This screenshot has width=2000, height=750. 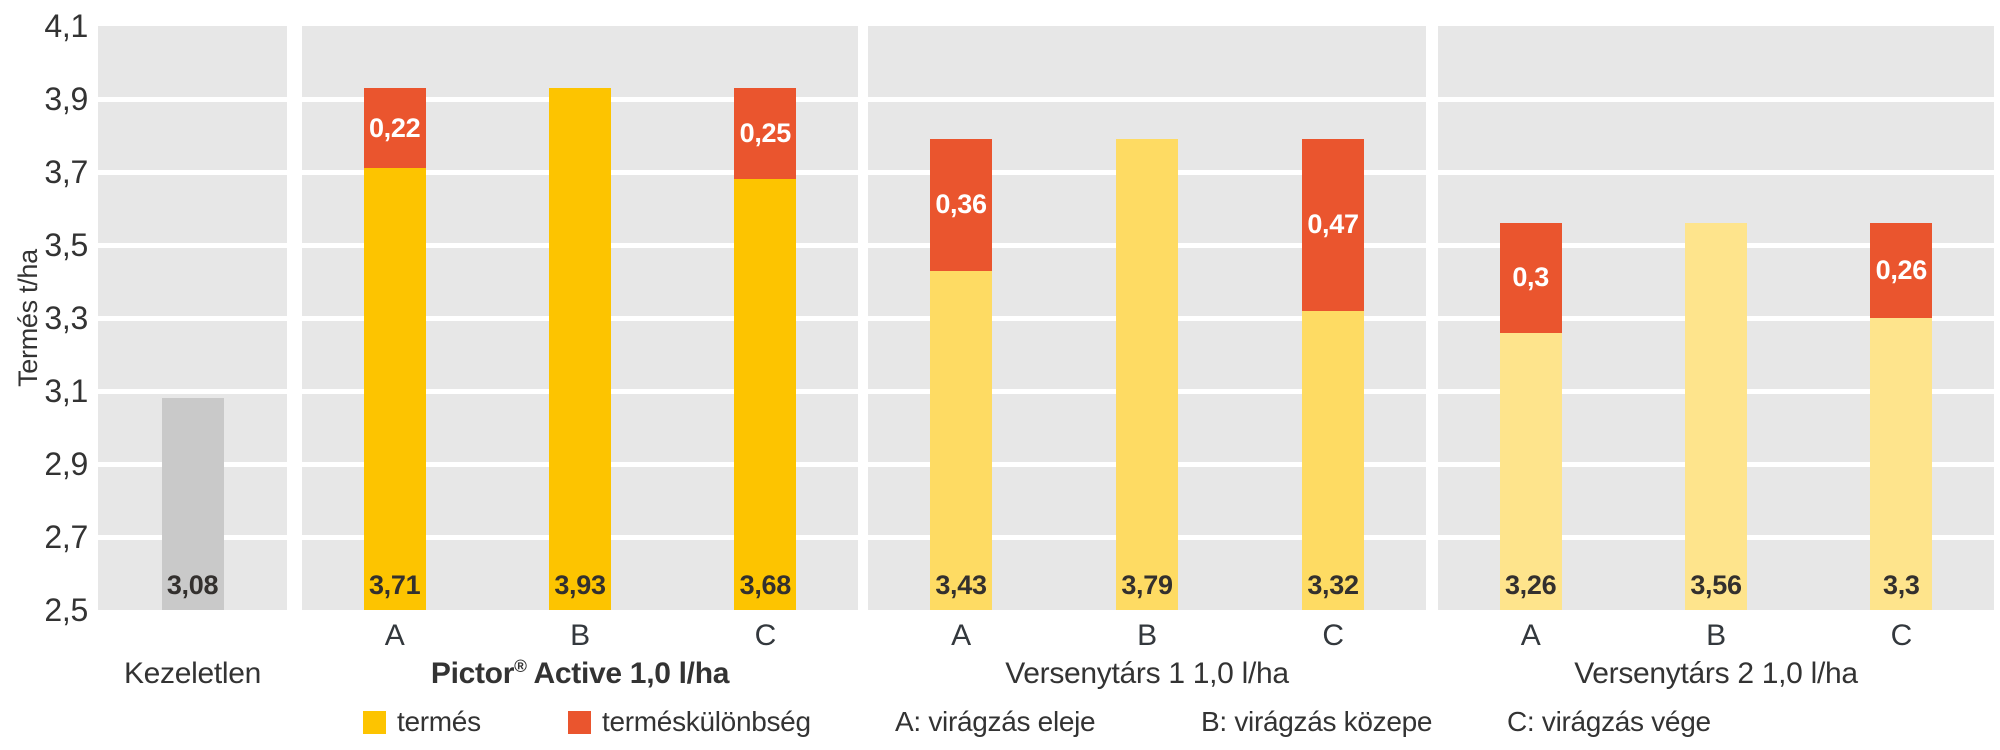 I want to click on legend-label: termés, so click(x=439, y=721).